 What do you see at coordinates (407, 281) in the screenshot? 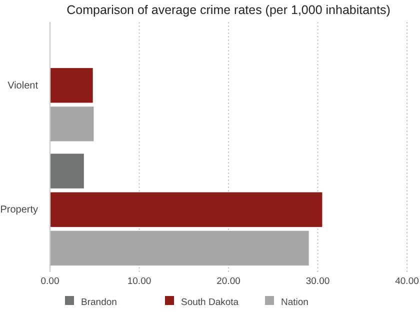
I see `x-tick-label: 40.00` at bounding box center [407, 281].